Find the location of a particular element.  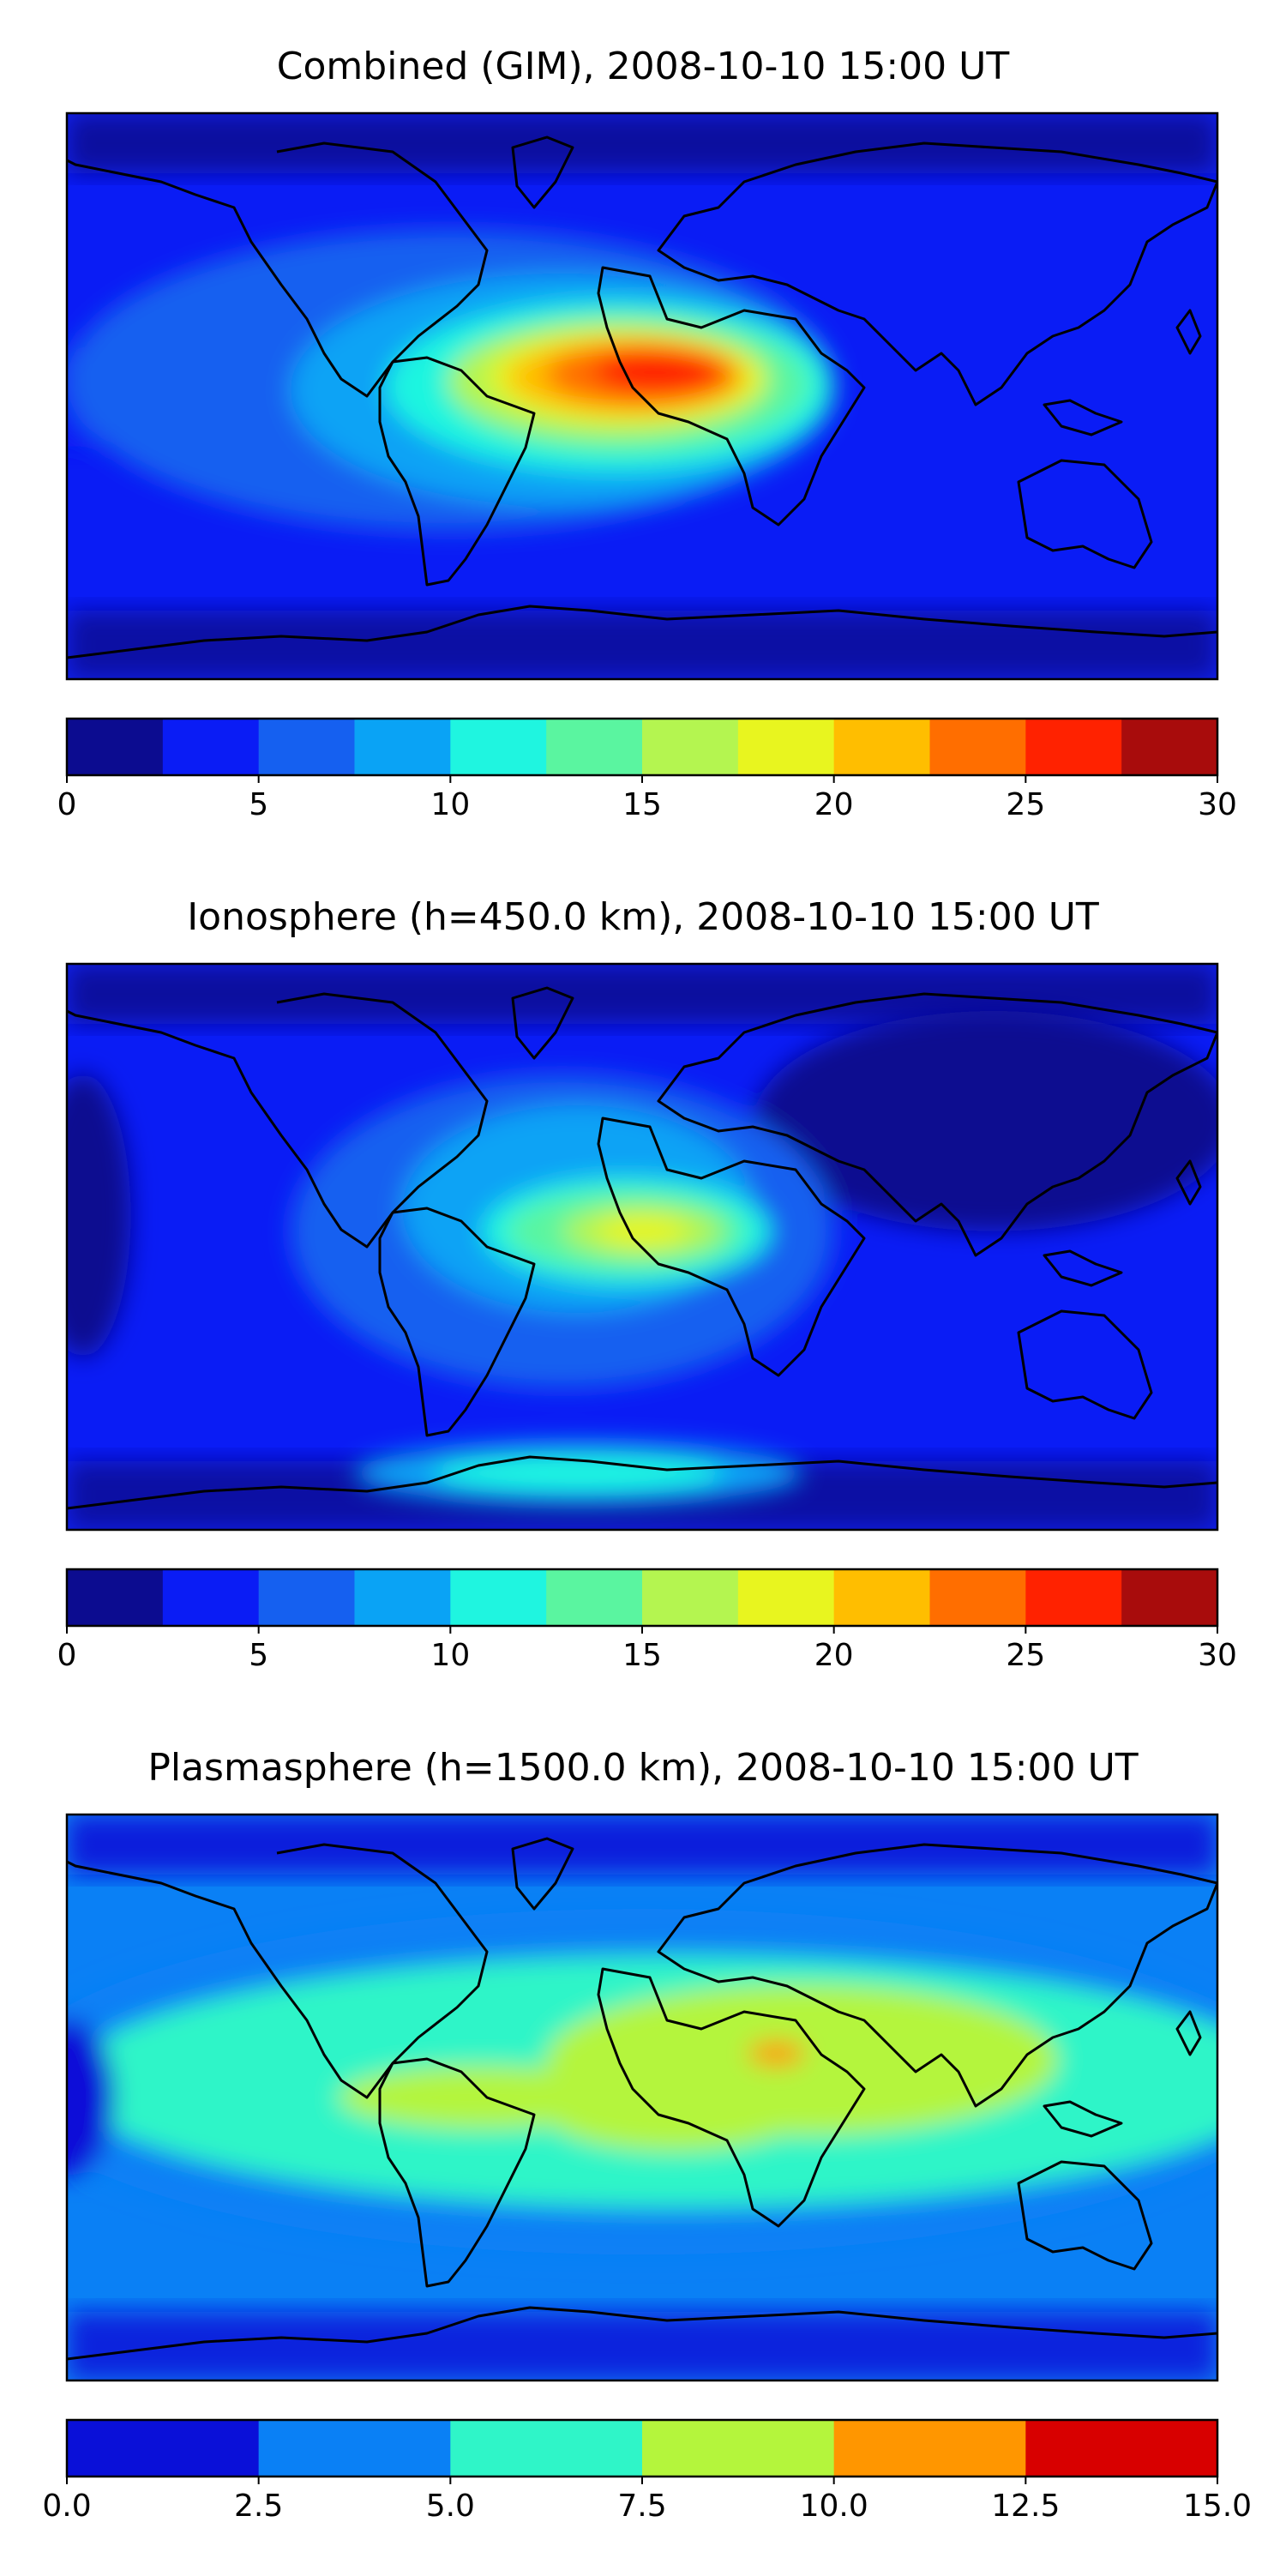

colorbar-tick-label: 10.0 is located at coordinates (834, 2506).